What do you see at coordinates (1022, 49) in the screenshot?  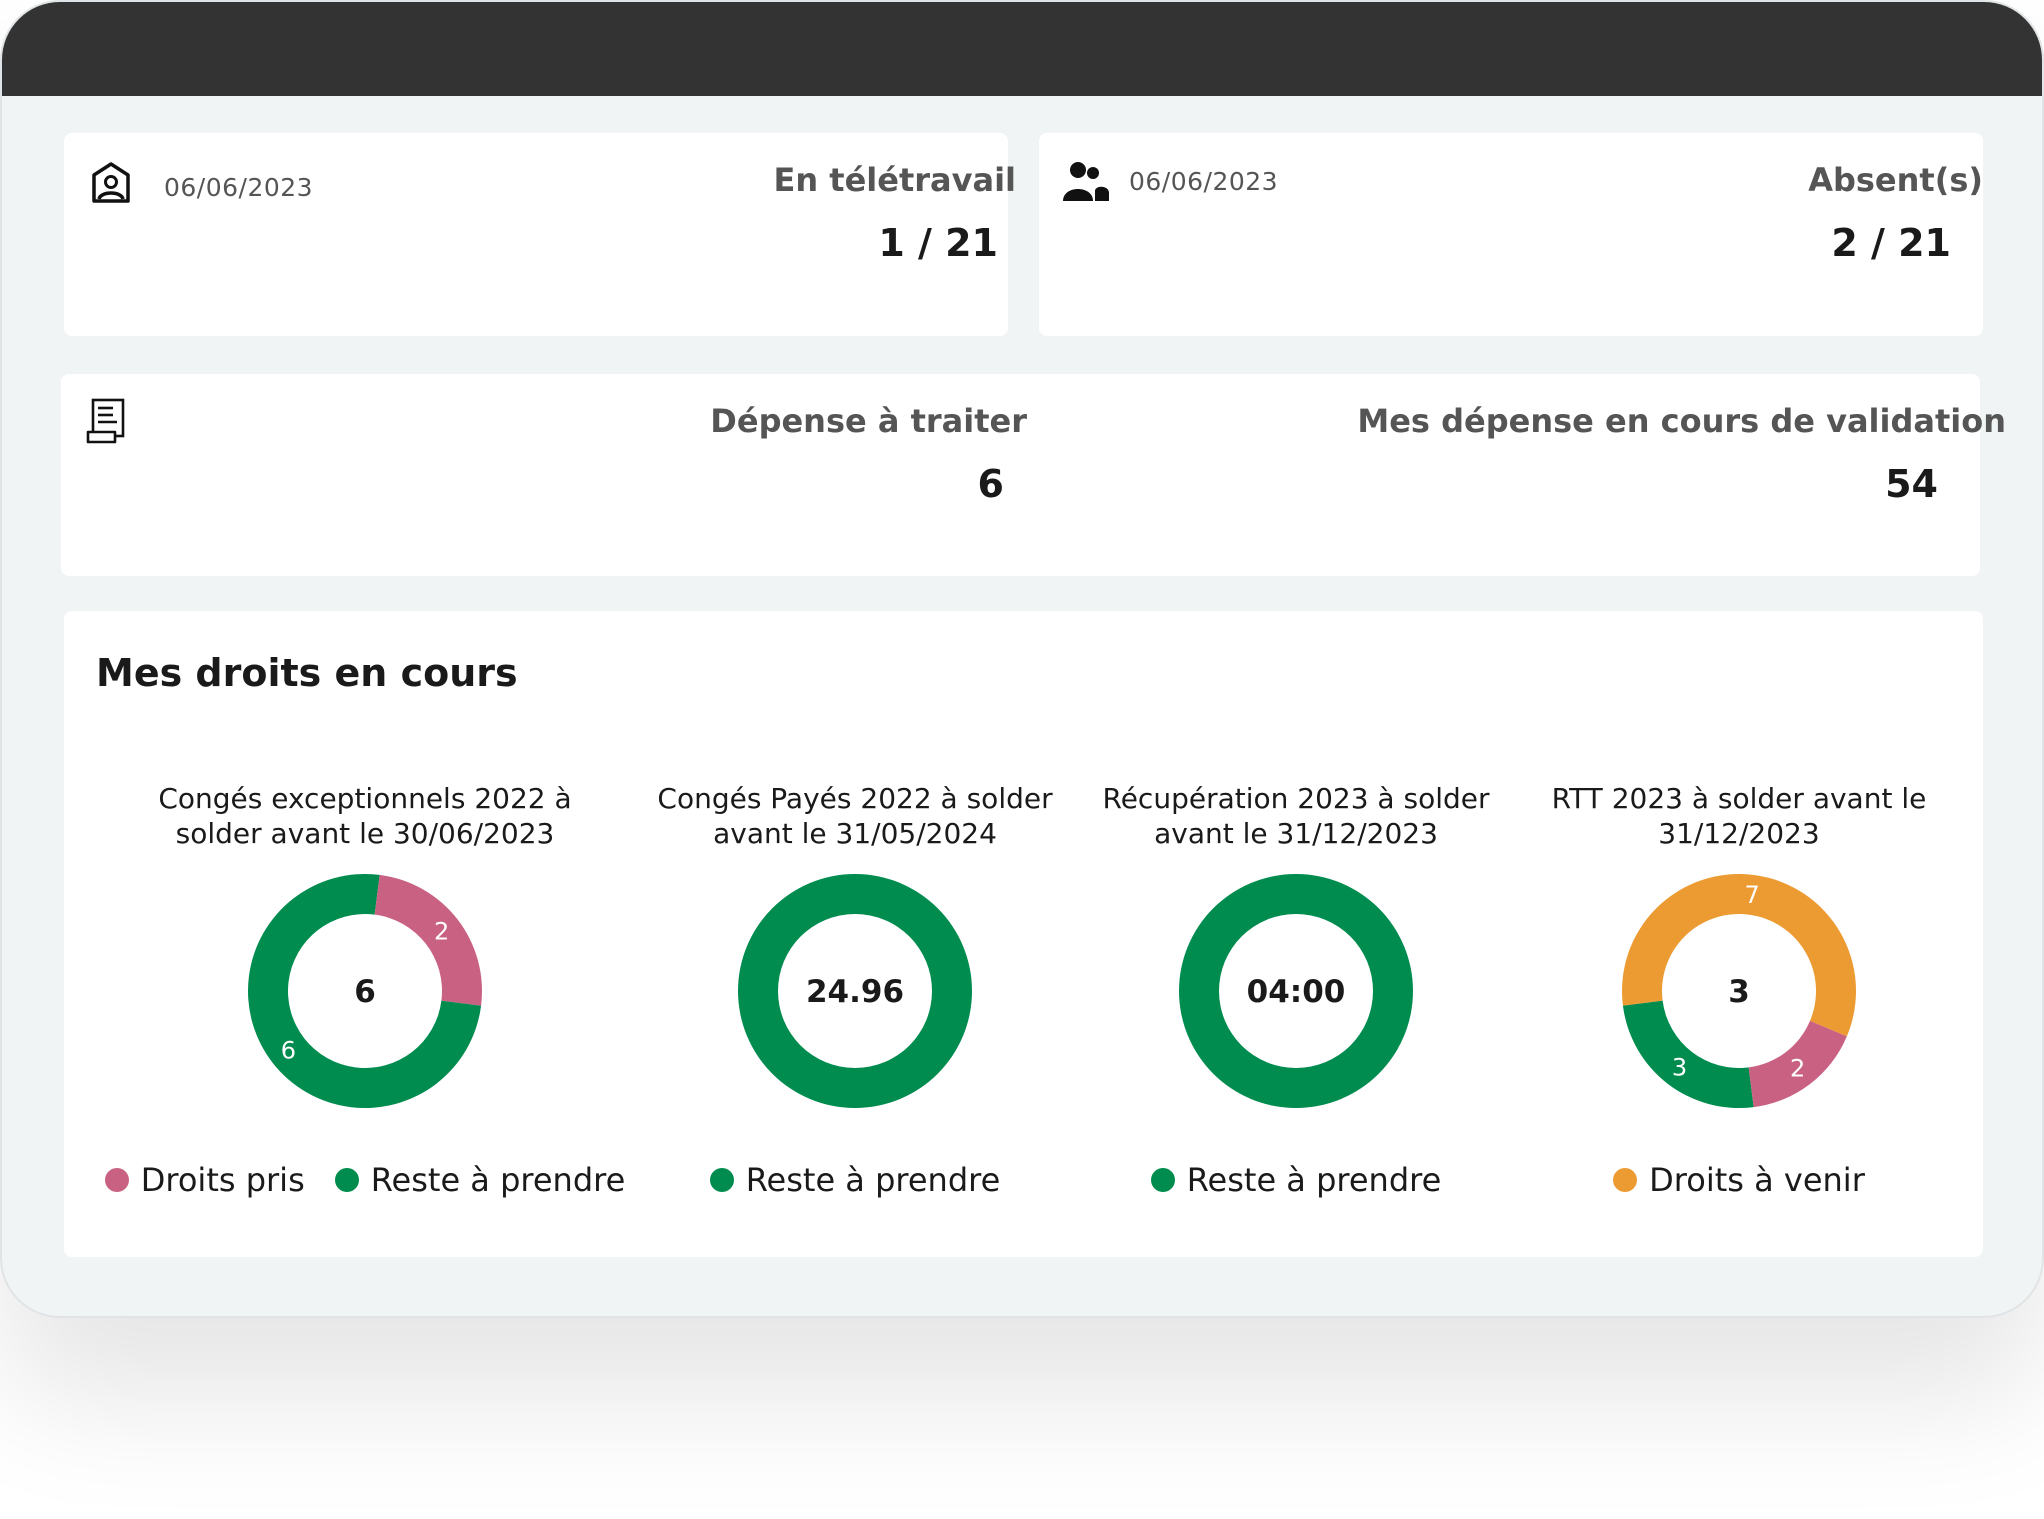 I see `window-titlebar` at bounding box center [1022, 49].